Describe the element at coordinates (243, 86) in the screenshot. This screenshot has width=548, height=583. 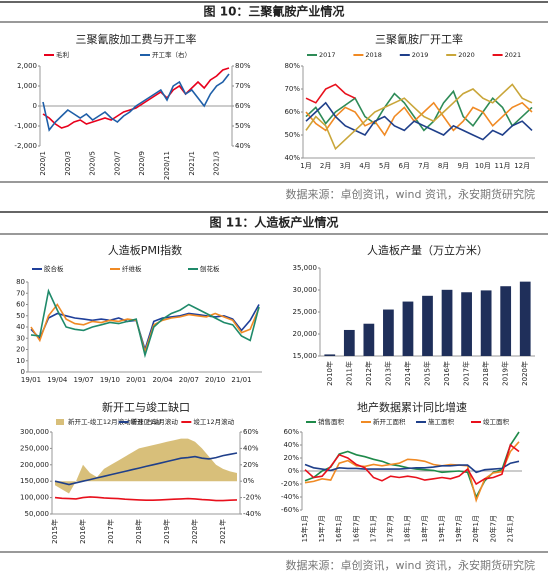
I see `y2-tick-label: 70%` at that location.